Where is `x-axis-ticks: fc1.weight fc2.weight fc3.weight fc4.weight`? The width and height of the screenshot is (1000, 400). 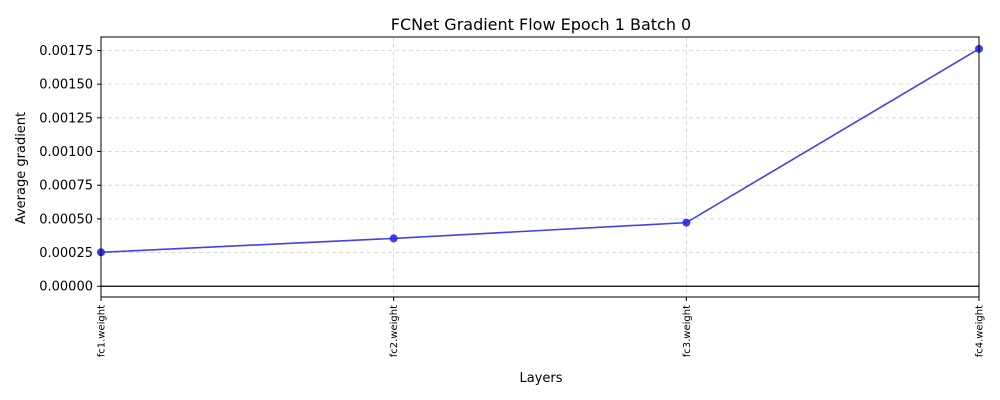 x-axis-ticks: fc1.weight fc2.weight fc3.weight fc4.weight is located at coordinates (541, 327).